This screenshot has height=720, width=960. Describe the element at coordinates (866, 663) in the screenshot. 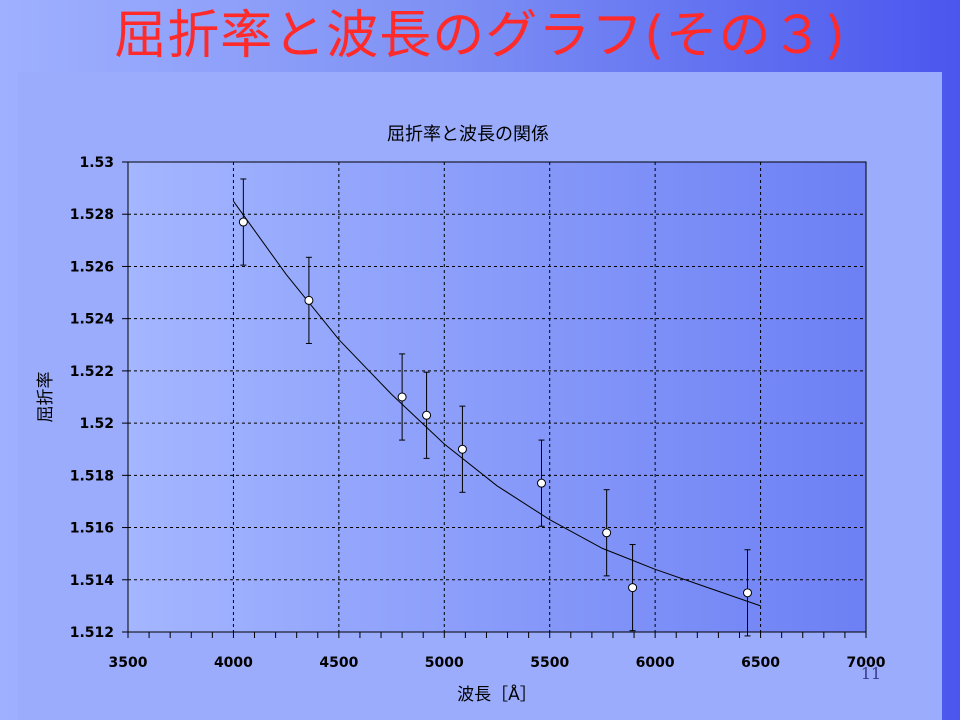

I see `x-tick-label: 7000` at that location.